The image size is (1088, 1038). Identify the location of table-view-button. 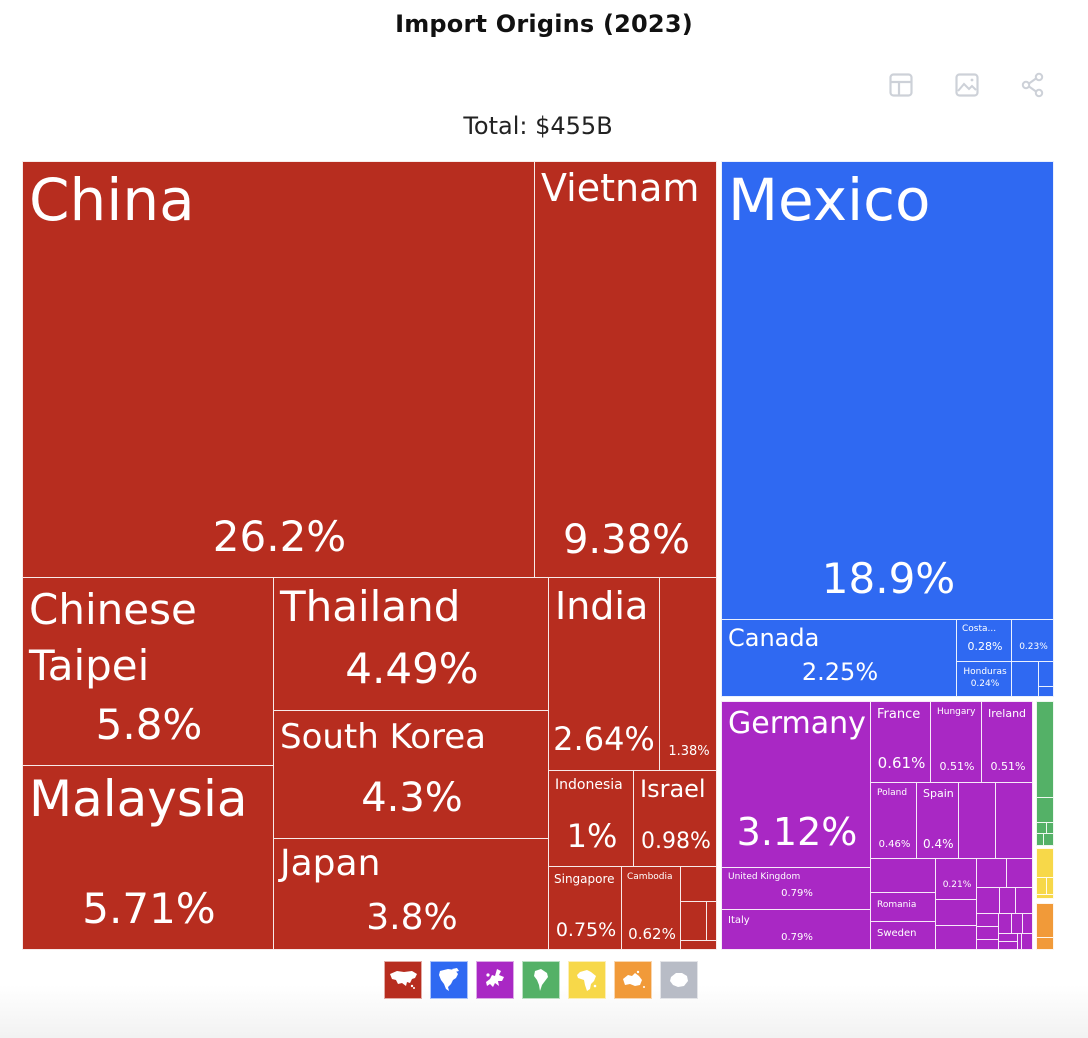
(921, 85).